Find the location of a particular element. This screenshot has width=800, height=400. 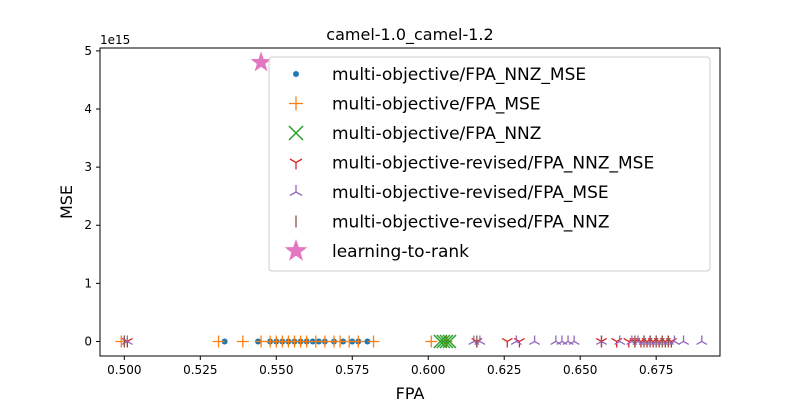

y-tick-label: 2 is located at coordinates (88, 225).